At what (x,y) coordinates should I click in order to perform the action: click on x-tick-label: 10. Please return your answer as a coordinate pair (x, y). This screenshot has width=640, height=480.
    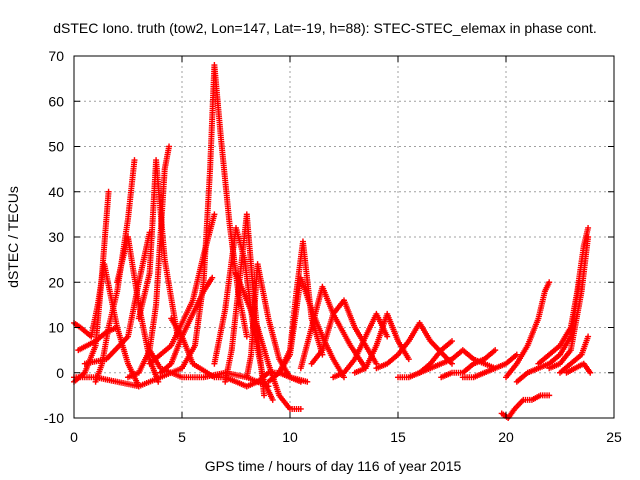
    Looking at the image, I should click on (290, 437).